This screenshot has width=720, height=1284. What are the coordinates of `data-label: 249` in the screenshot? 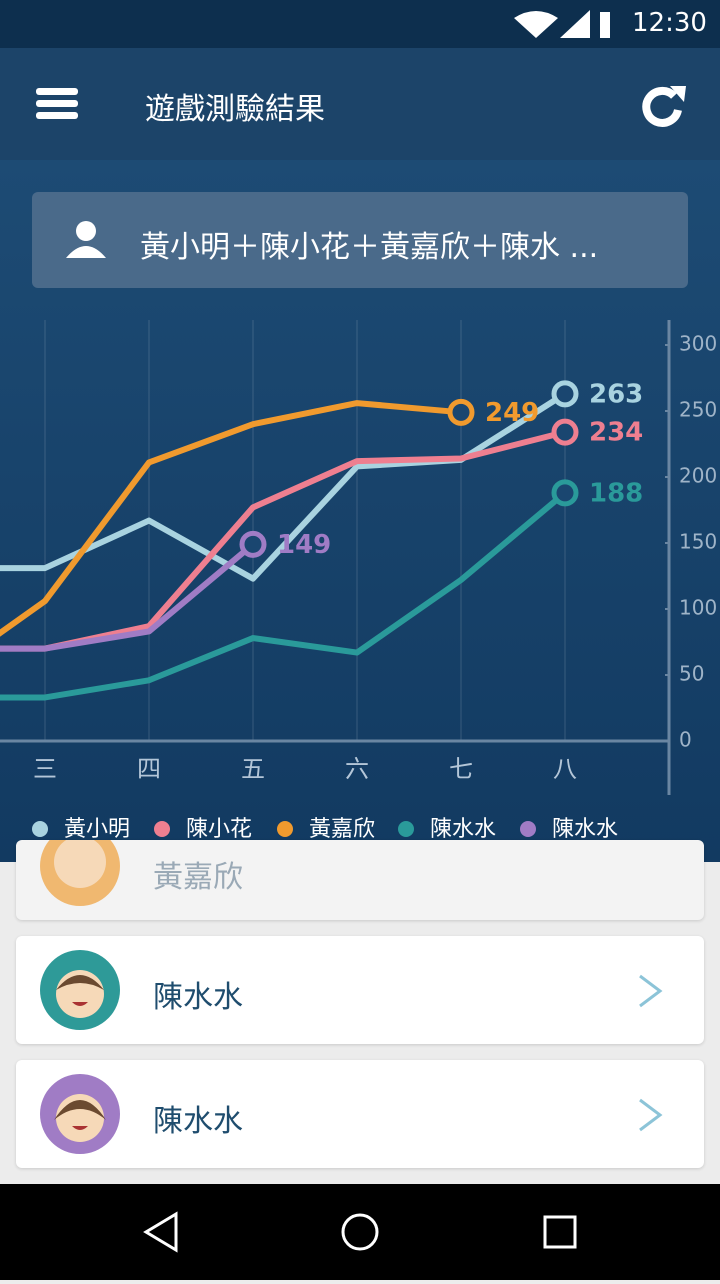 It's located at (512, 413).